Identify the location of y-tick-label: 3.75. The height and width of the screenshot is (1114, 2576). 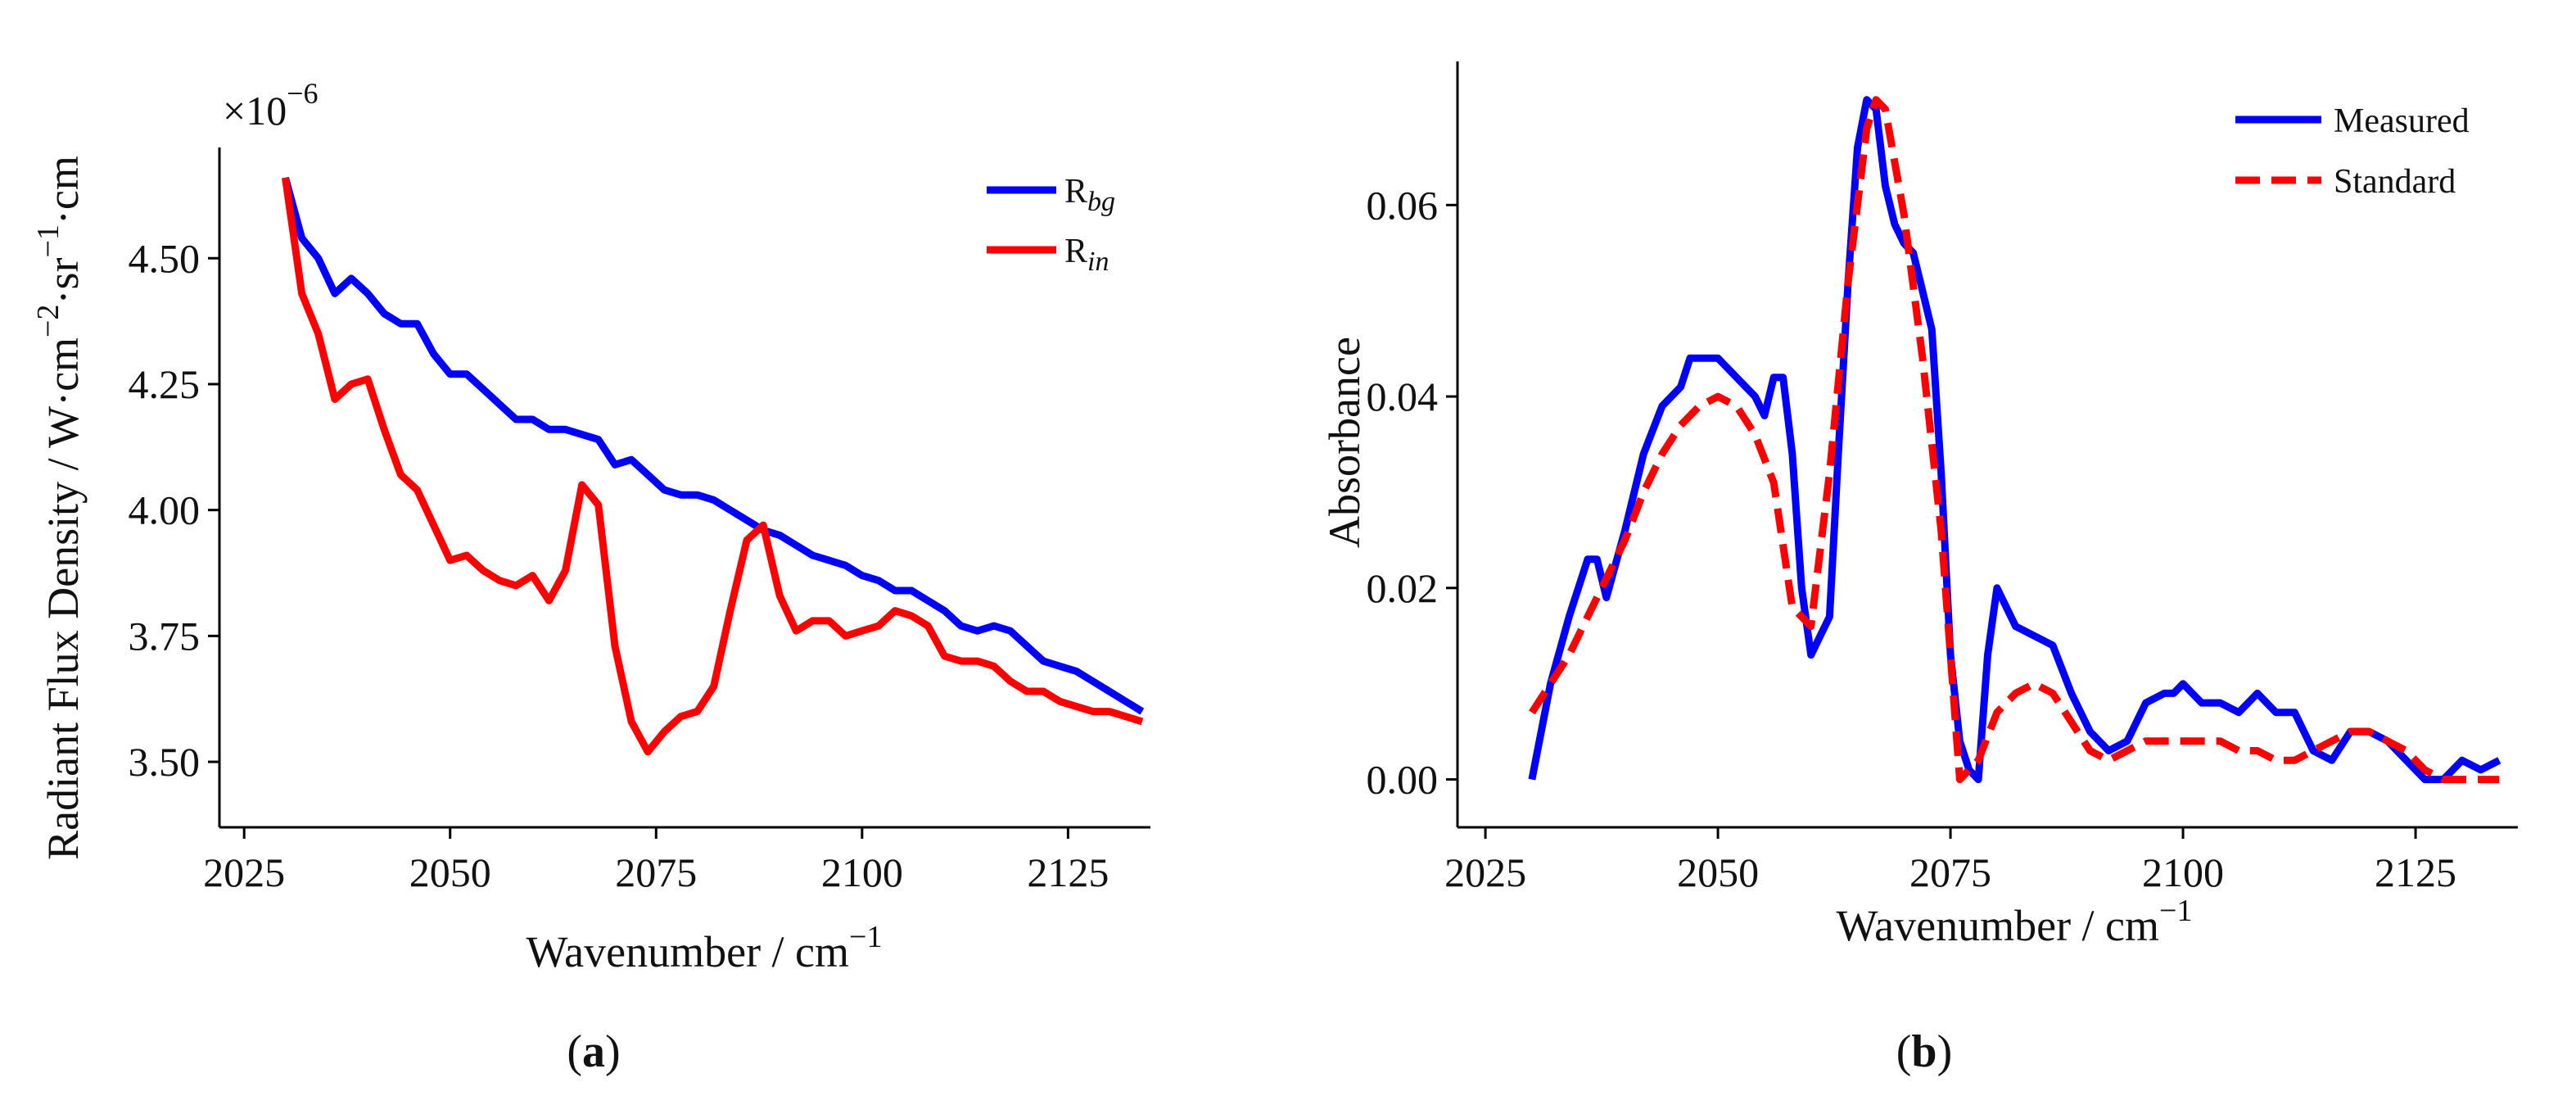
(165, 636).